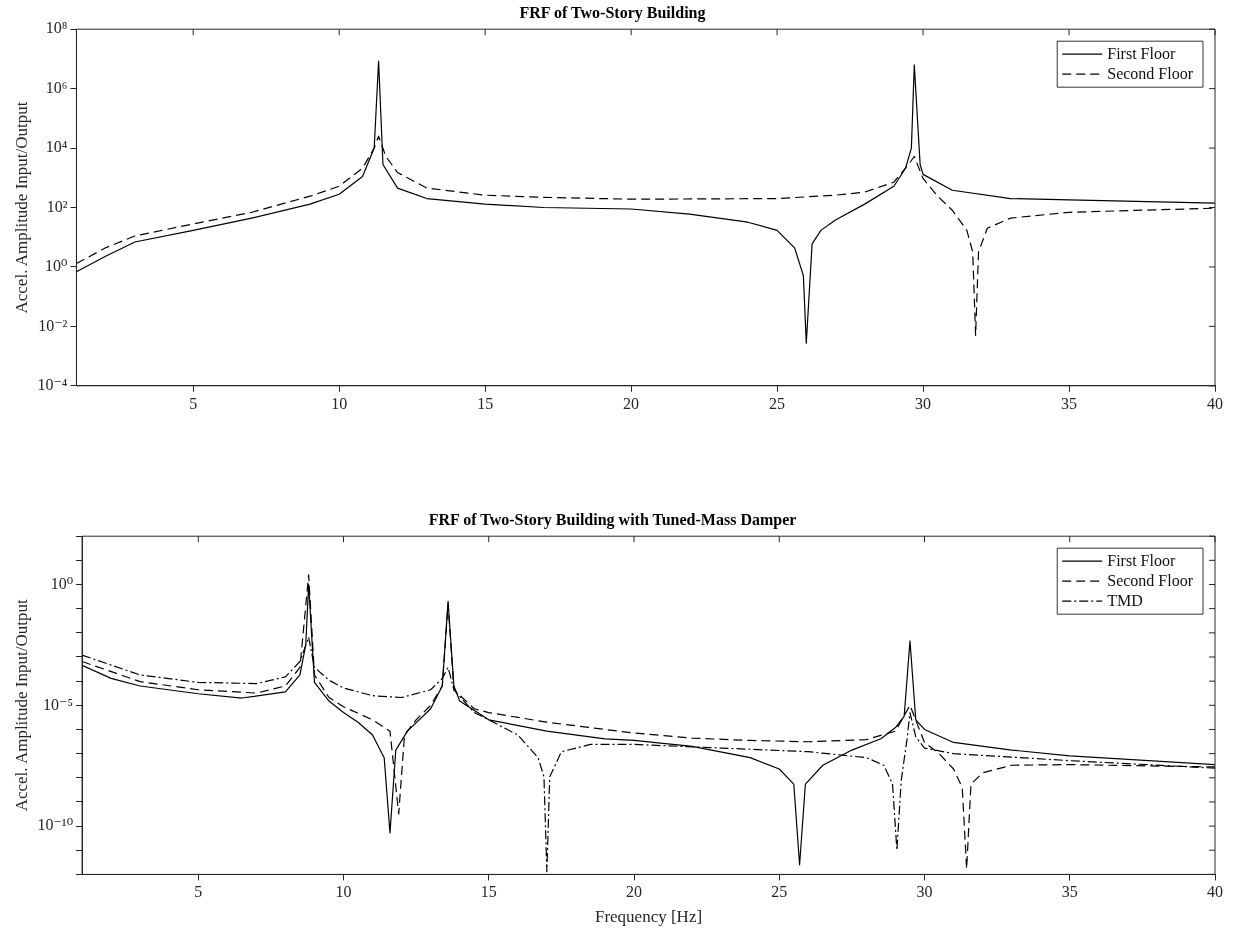  What do you see at coordinates (52, 384) in the screenshot?
I see `y-tick-label: 10⁻⁴` at bounding box center [52, 384].